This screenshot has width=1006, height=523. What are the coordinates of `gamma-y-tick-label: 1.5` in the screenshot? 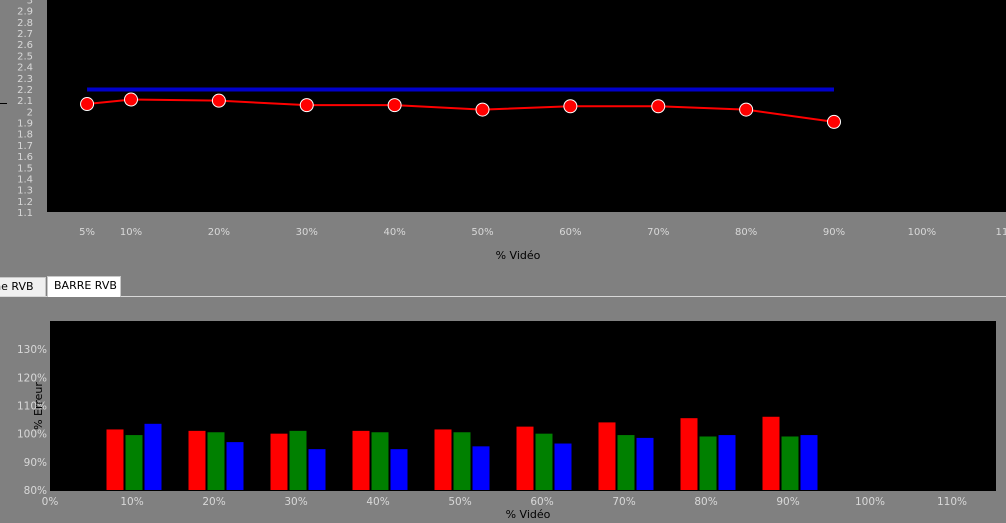 It's located at (25, 168).